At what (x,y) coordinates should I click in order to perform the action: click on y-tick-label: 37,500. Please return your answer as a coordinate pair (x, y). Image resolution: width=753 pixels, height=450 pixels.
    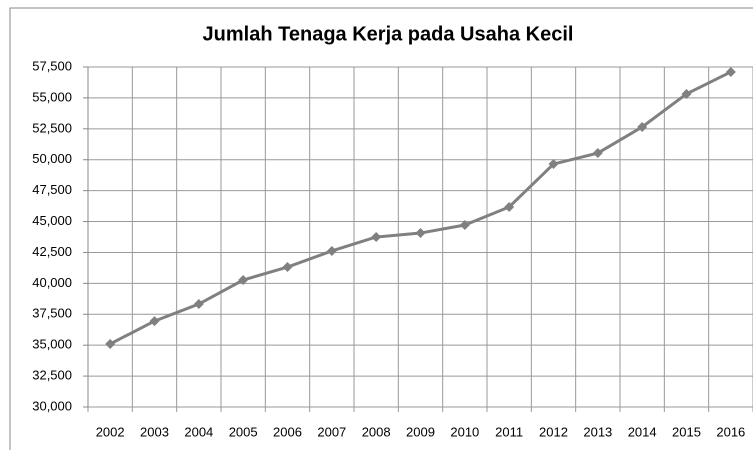
    Looking at the image, I should click on (52, 313).